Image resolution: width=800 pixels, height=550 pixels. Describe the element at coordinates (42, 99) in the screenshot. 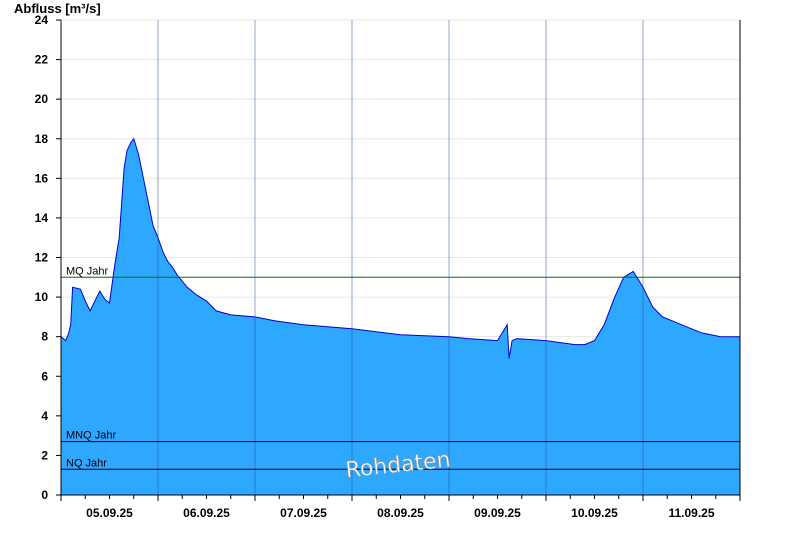

I see `y-tick-label-20: 20` at that location.